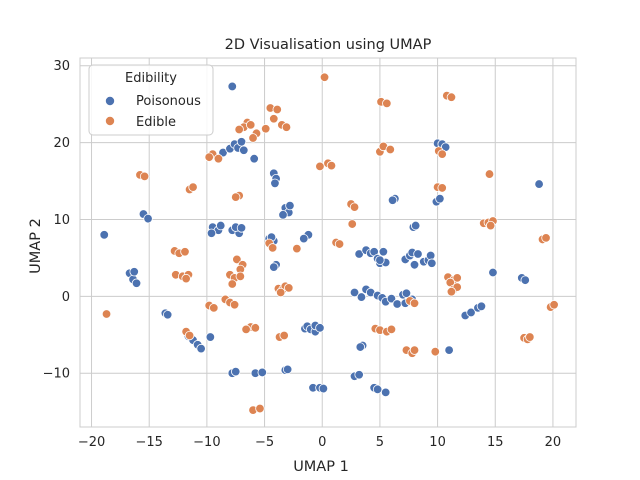 The width and height of the screenshot is (640, 480). Describe the element at coordinates (56, 374) in the screenshot. I see `y-tick-label: −10` at that location.